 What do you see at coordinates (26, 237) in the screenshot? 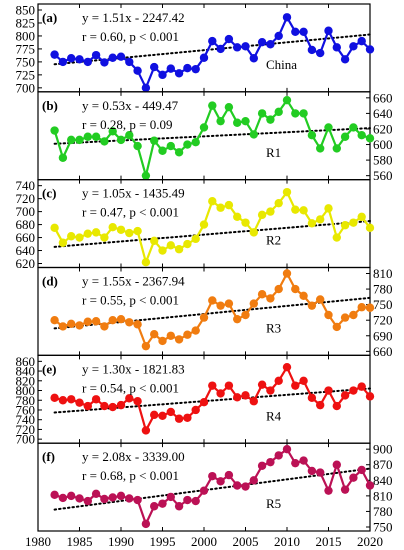
I see `y-tick-label: 660` at bounding box center [26, 237].